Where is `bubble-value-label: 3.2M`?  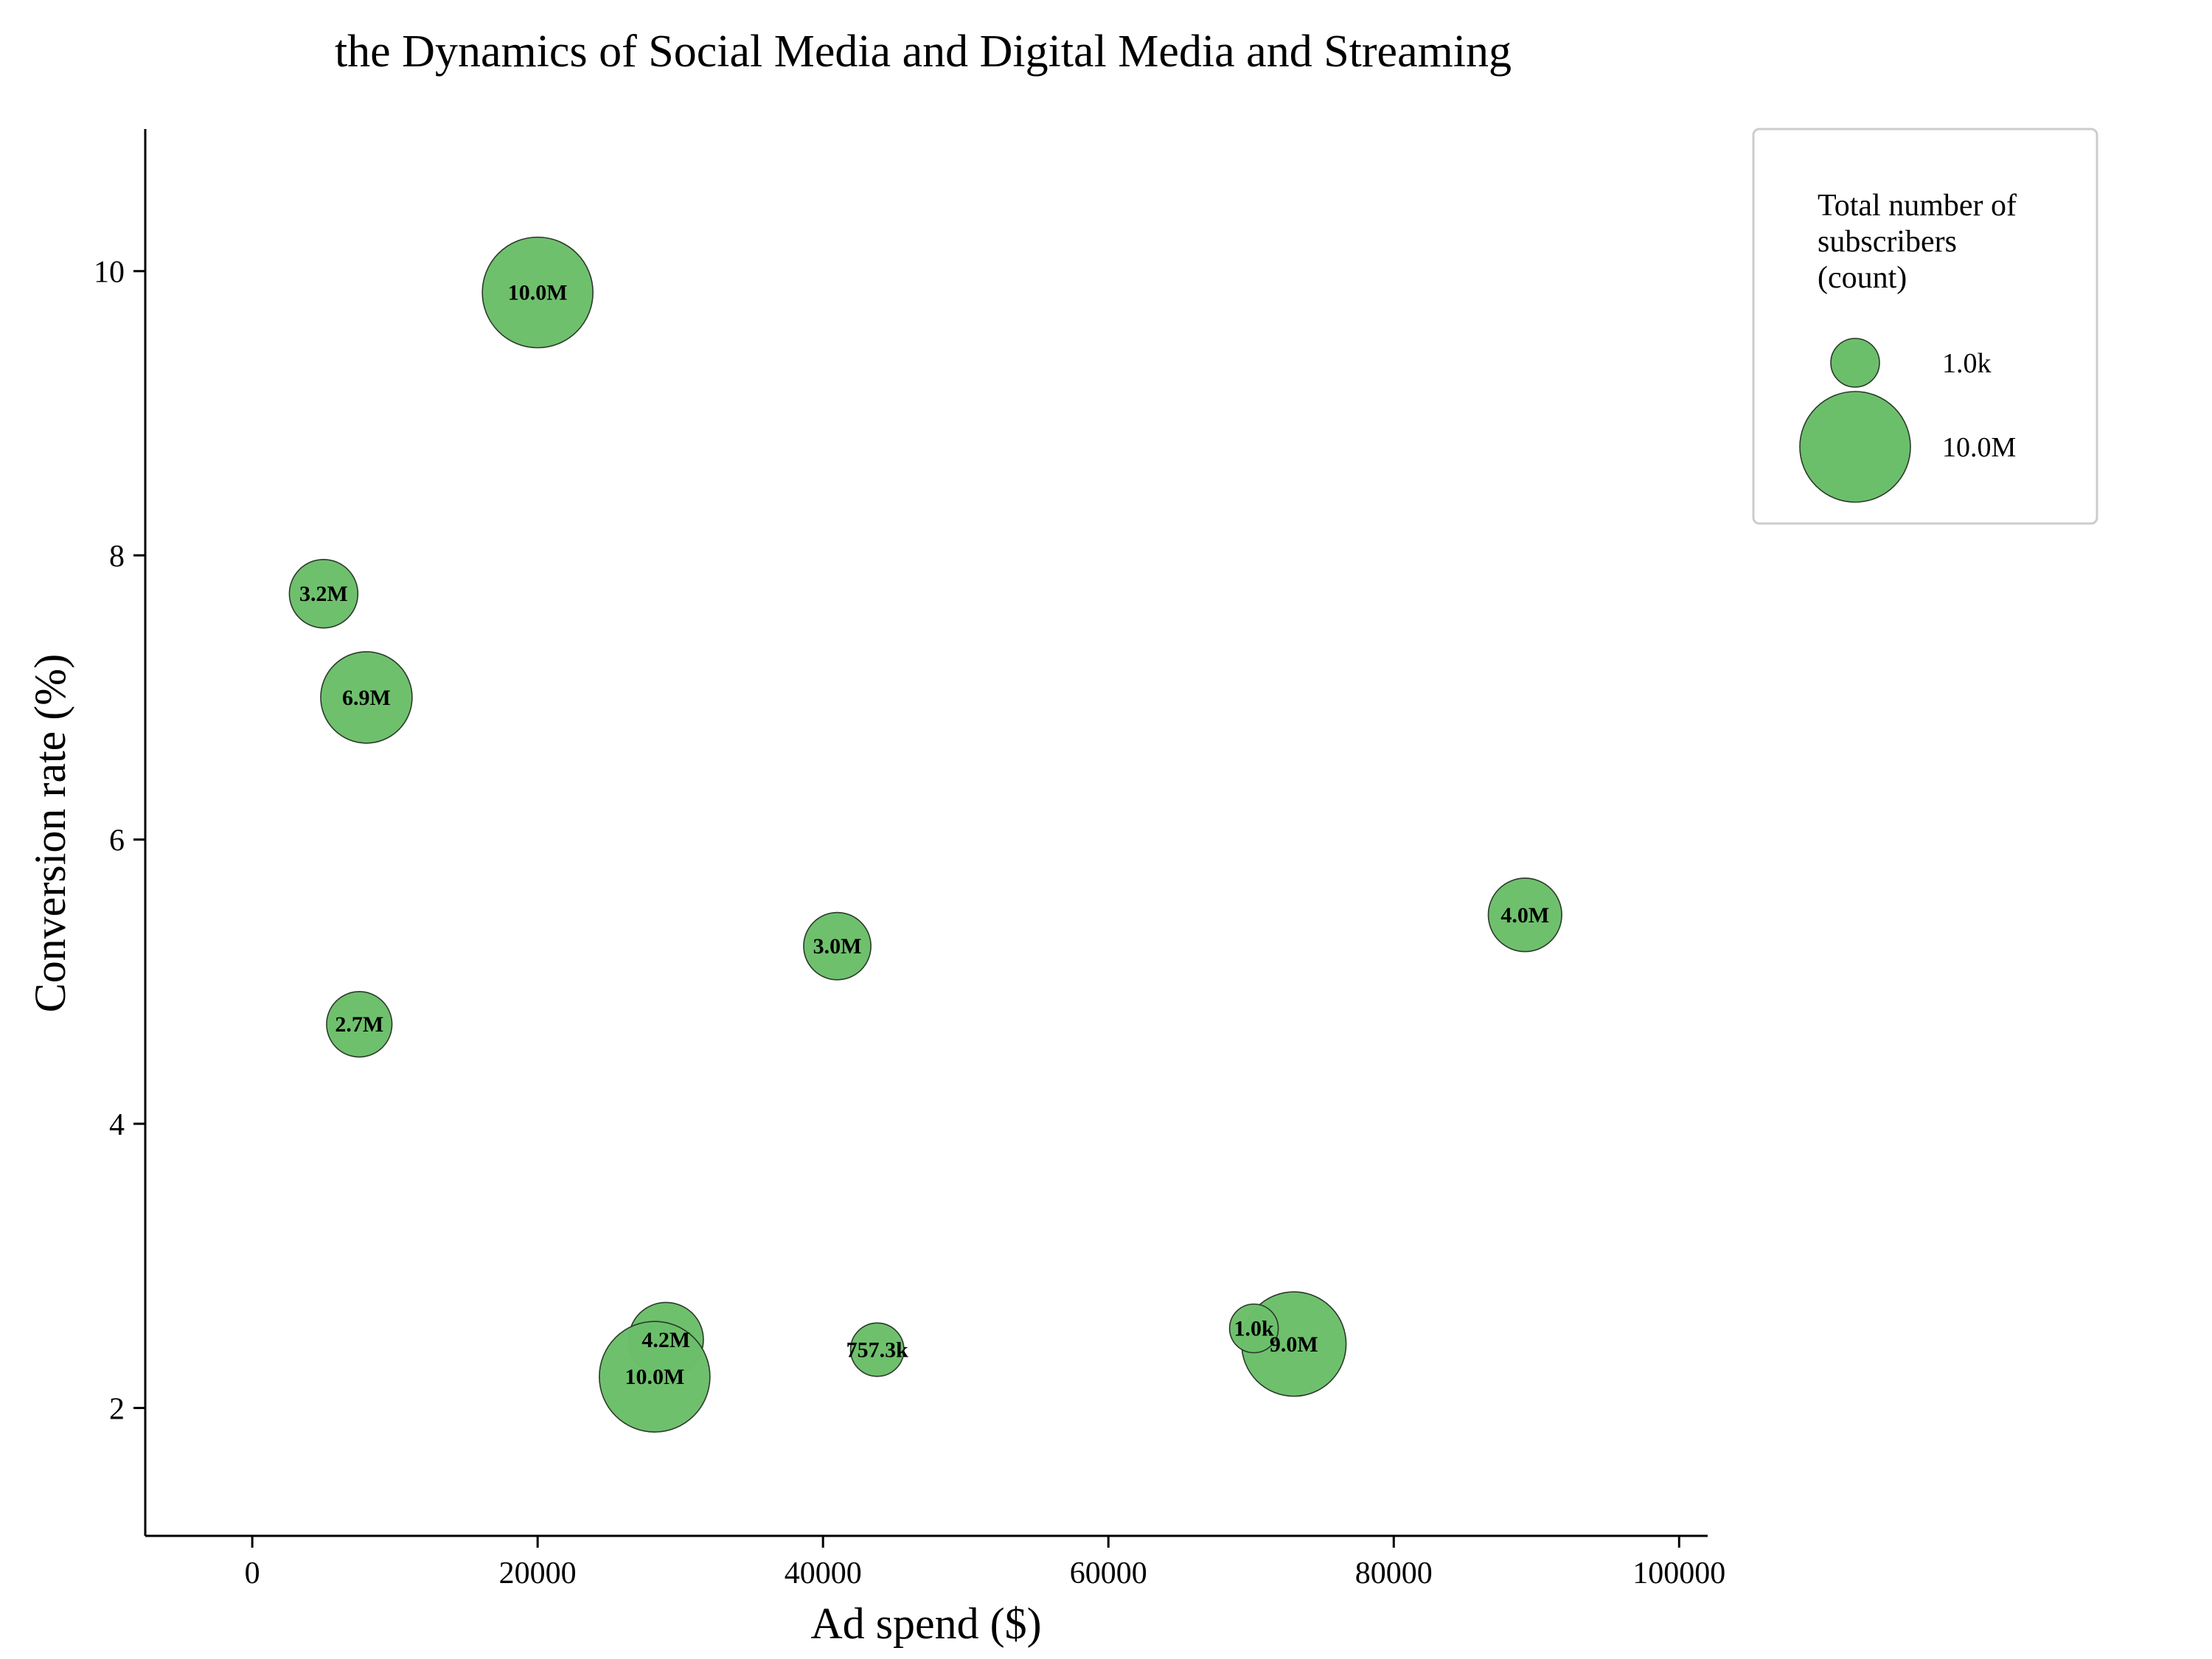
bubble-value-label: 3.2M is located at coordinates (323, 594).